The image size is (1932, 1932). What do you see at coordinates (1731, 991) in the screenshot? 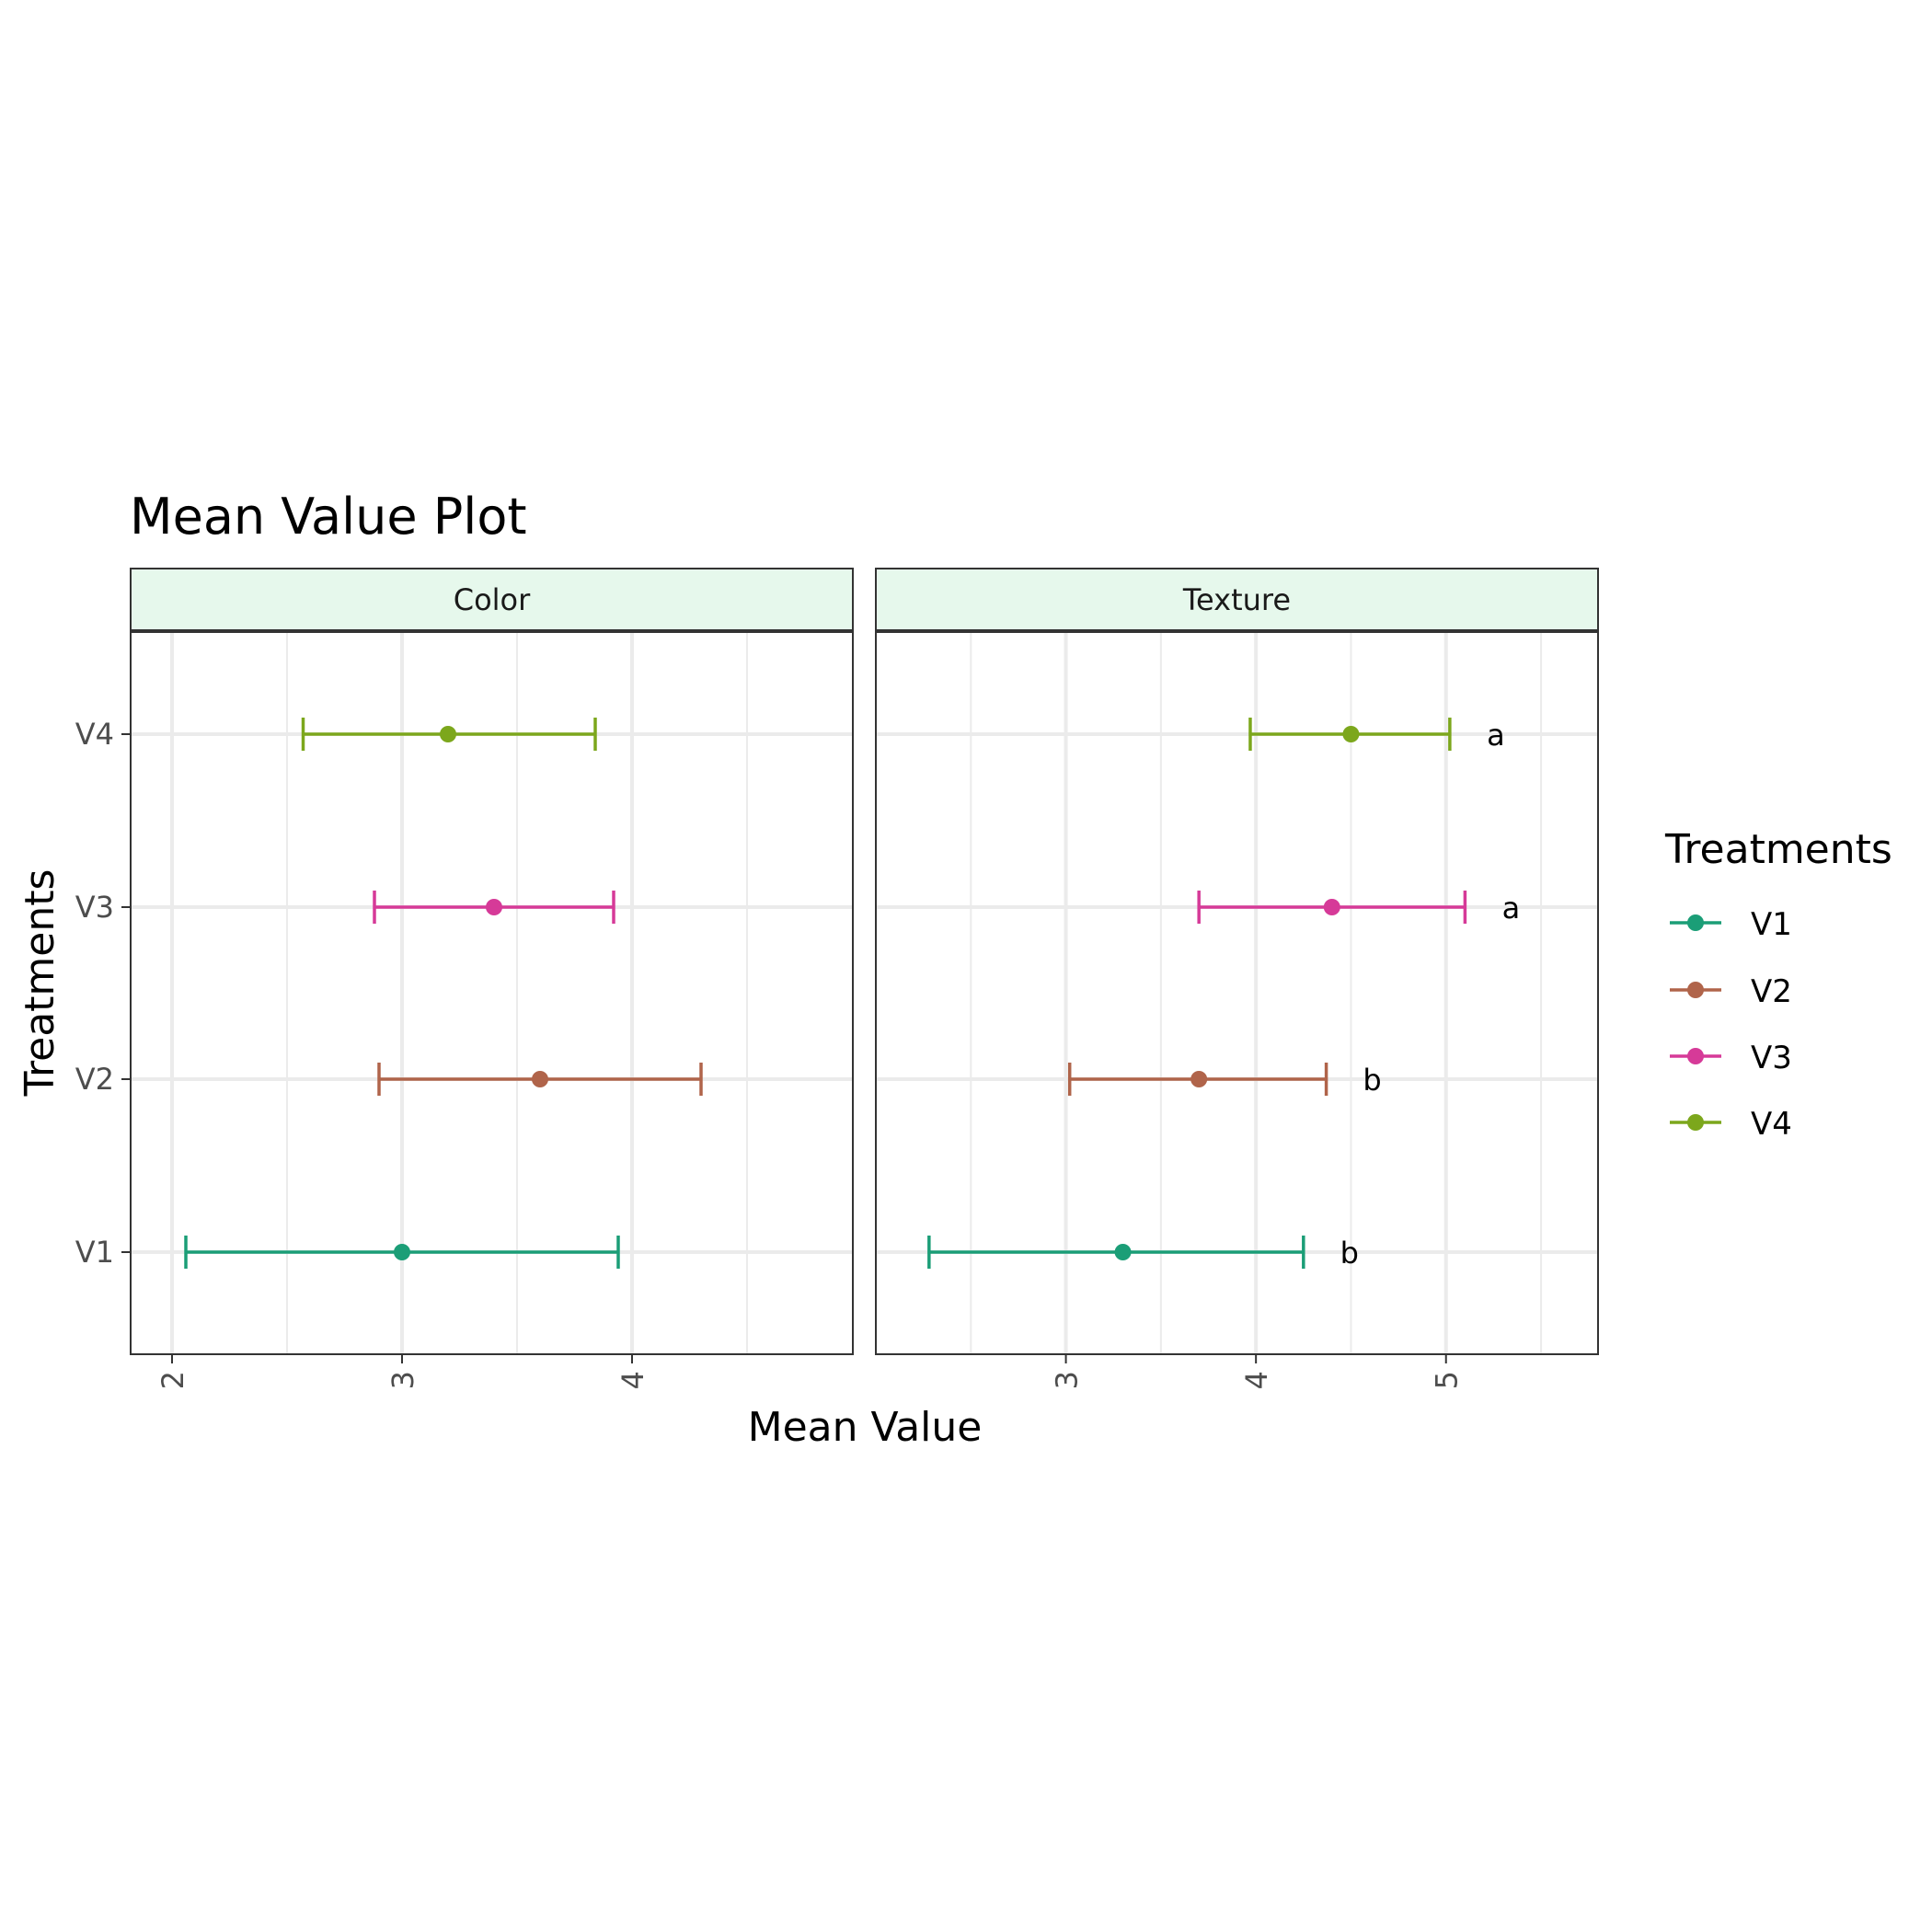
I see `legend-item-v2: V2` at bounding box center [1731, 991].